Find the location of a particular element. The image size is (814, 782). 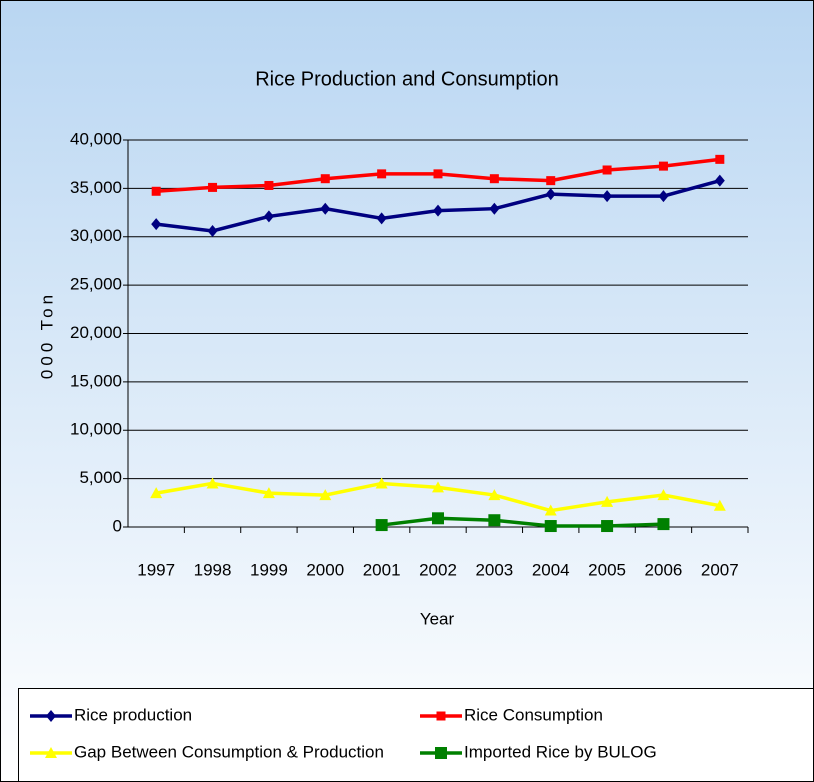

legend-label: Imported Rice by BULOG is located at coordinates (560, 751).